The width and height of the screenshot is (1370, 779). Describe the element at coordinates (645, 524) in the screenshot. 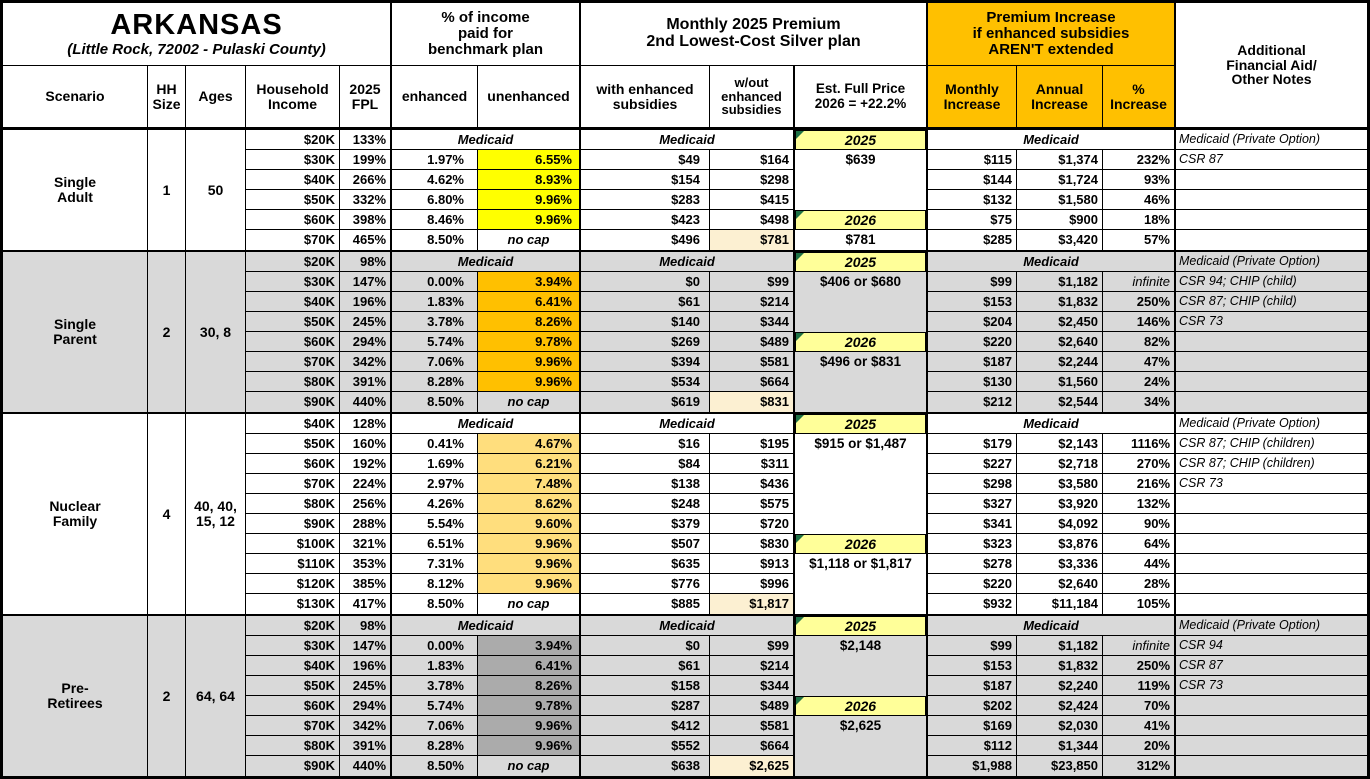

I see `cell-with-subsidies: $379` at that location.